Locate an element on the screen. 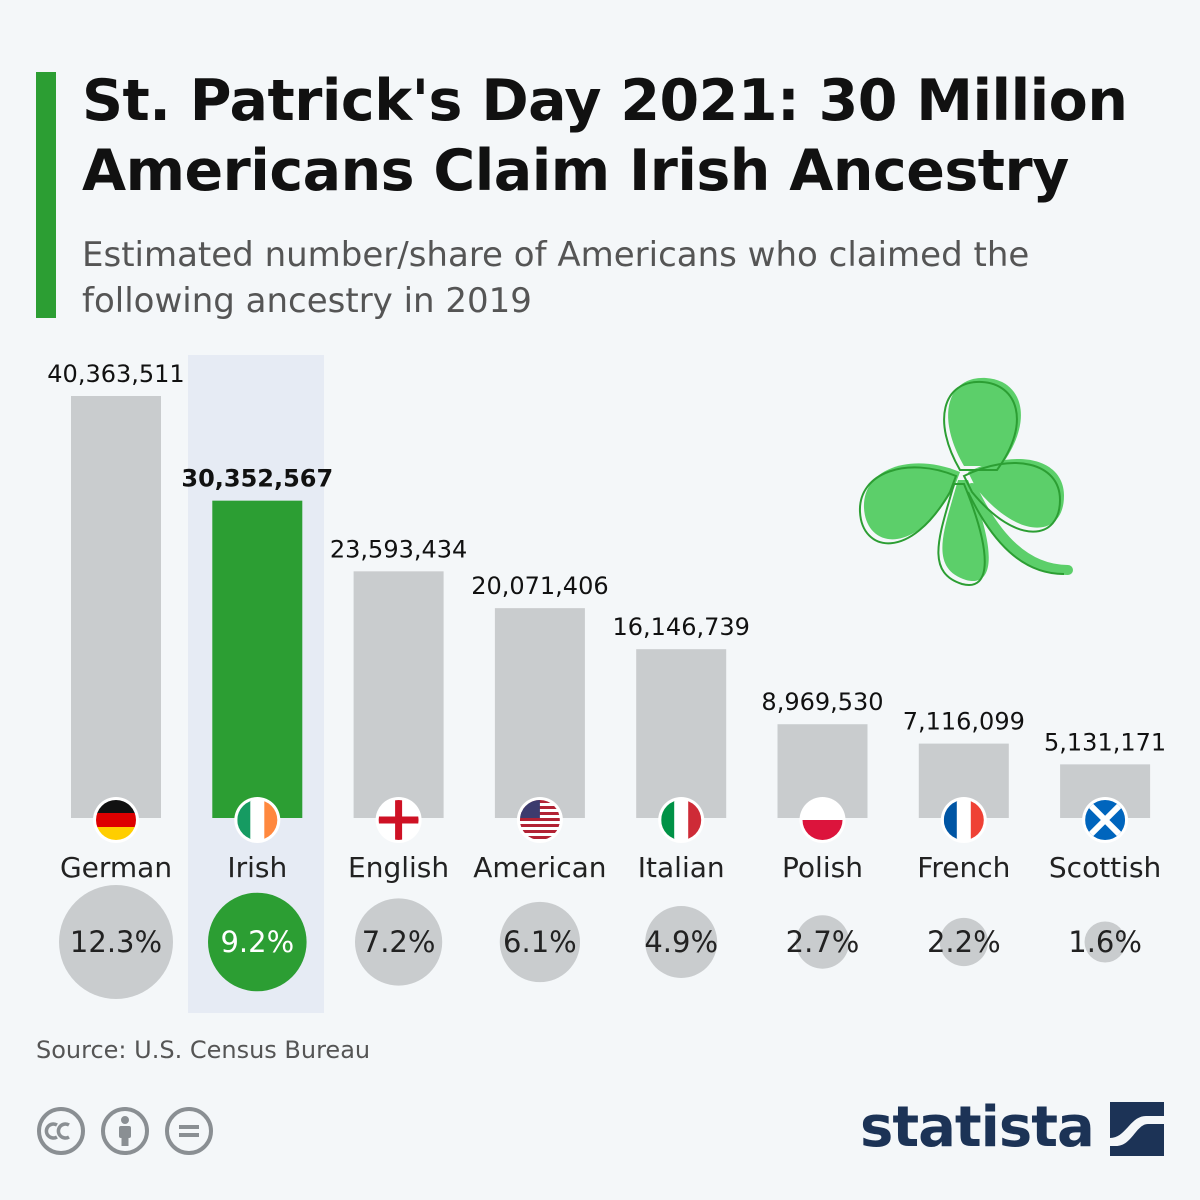  statista-wordmark: statista is located at coordinates (977, 1127).